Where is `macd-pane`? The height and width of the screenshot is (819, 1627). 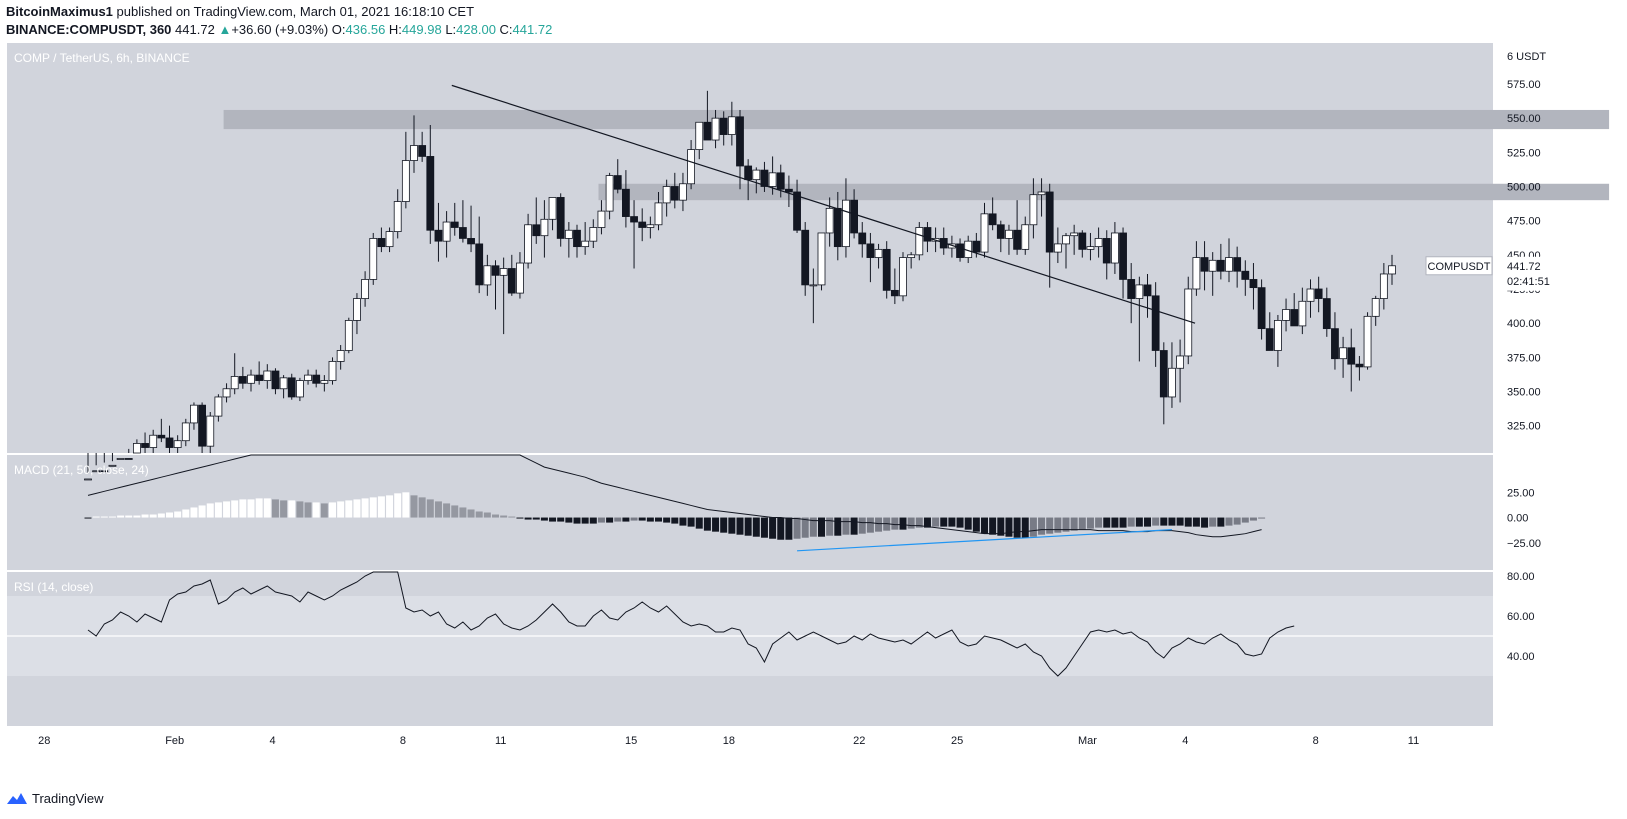 macd-pane is located at coordinates (750, 512).